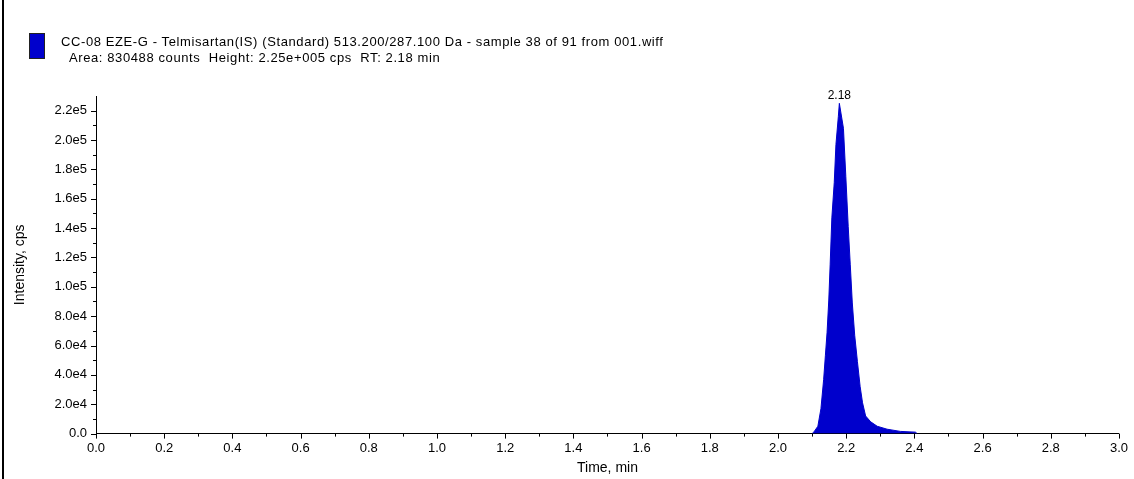 The width and height of the screenshot is (1134, 479). I want to click on x-tick-label: 0.6, so click(300, 447).